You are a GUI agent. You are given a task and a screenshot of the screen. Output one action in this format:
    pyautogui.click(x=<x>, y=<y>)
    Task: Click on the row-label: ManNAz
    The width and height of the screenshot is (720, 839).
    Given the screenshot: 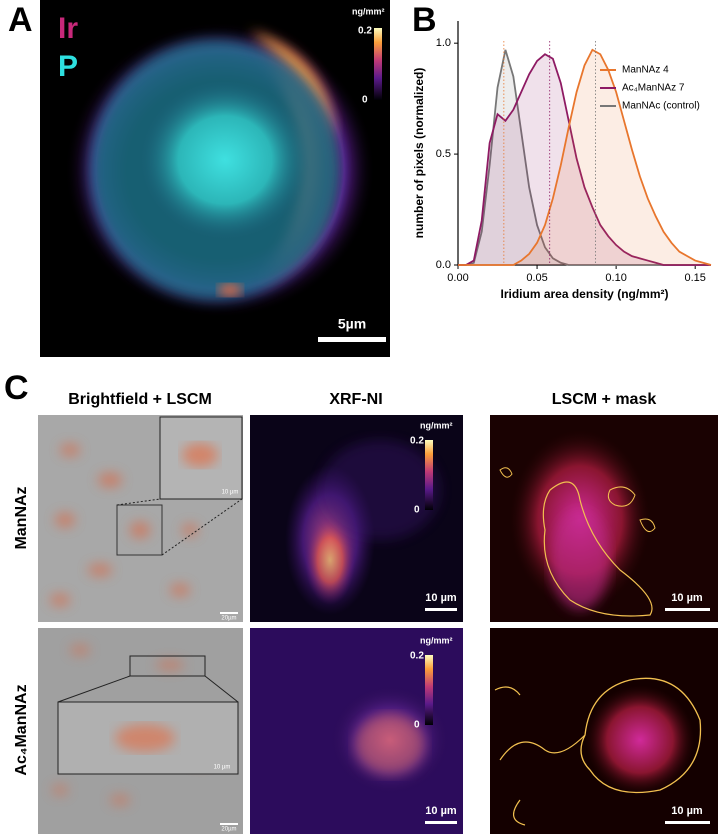 What is the action you would take?
    pyautogui.click(x=21, y=517)
    